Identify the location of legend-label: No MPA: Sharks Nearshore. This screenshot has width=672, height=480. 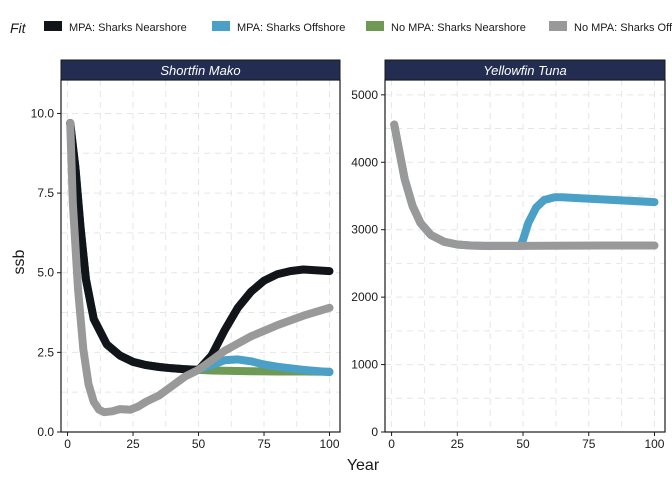
(458, 28).